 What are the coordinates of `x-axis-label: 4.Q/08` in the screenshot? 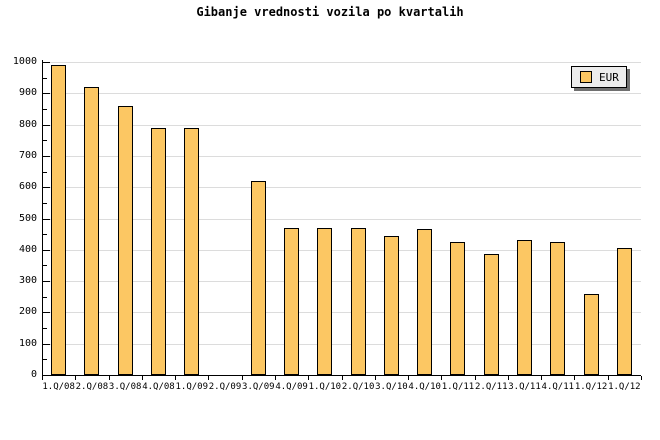 It's located at (158, 387).